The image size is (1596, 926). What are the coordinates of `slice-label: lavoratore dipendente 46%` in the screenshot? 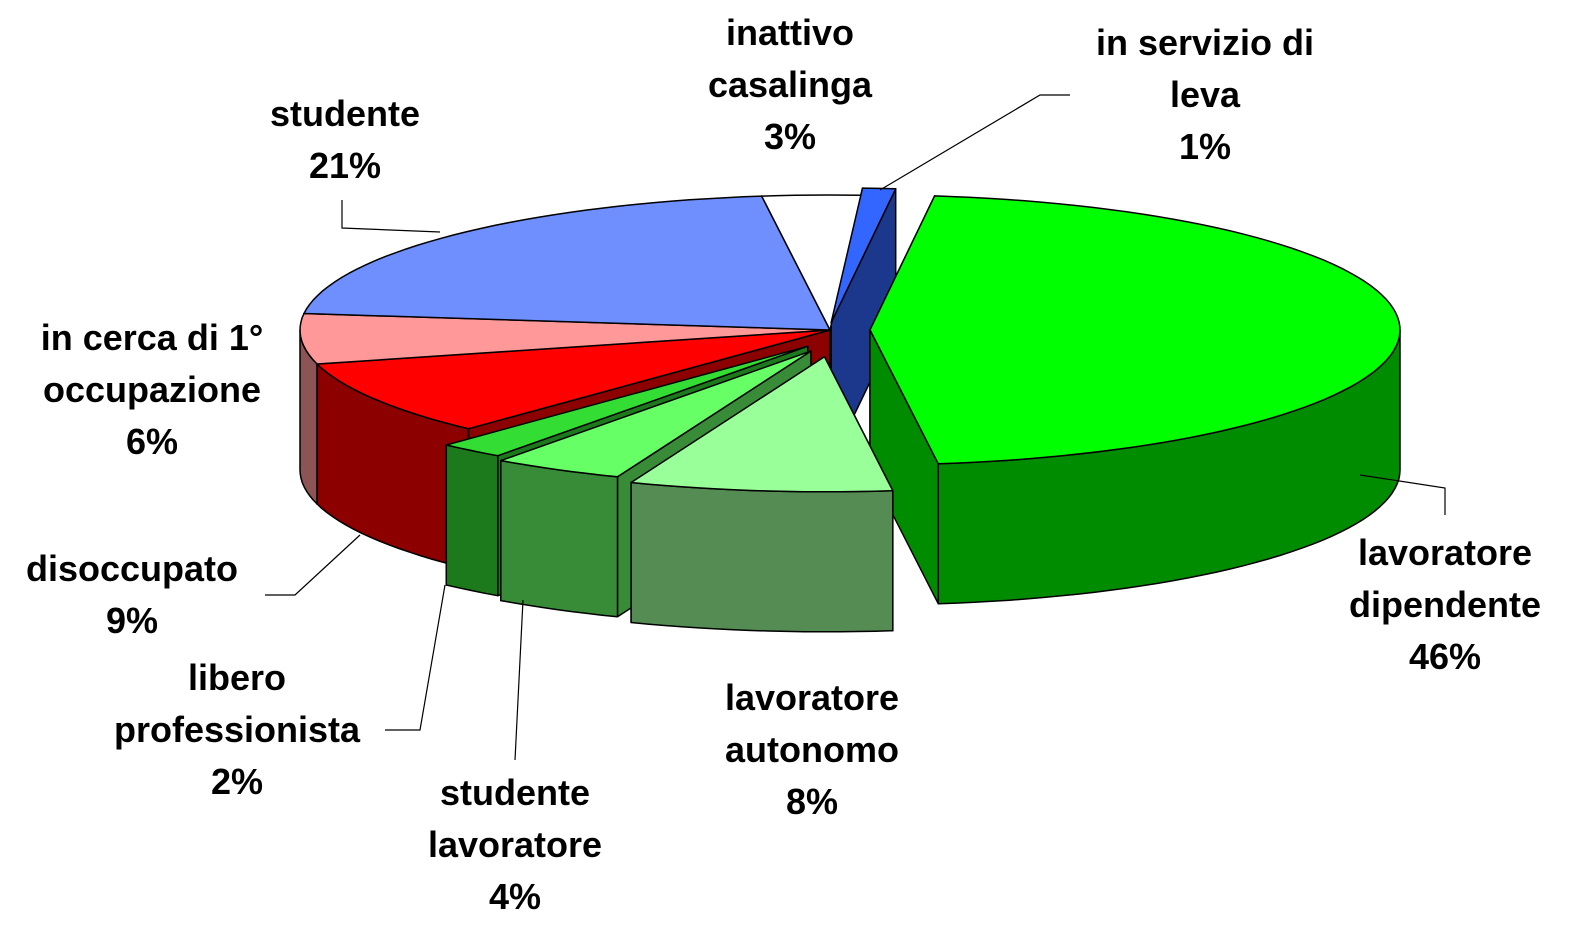 It's located at (1445, 605).